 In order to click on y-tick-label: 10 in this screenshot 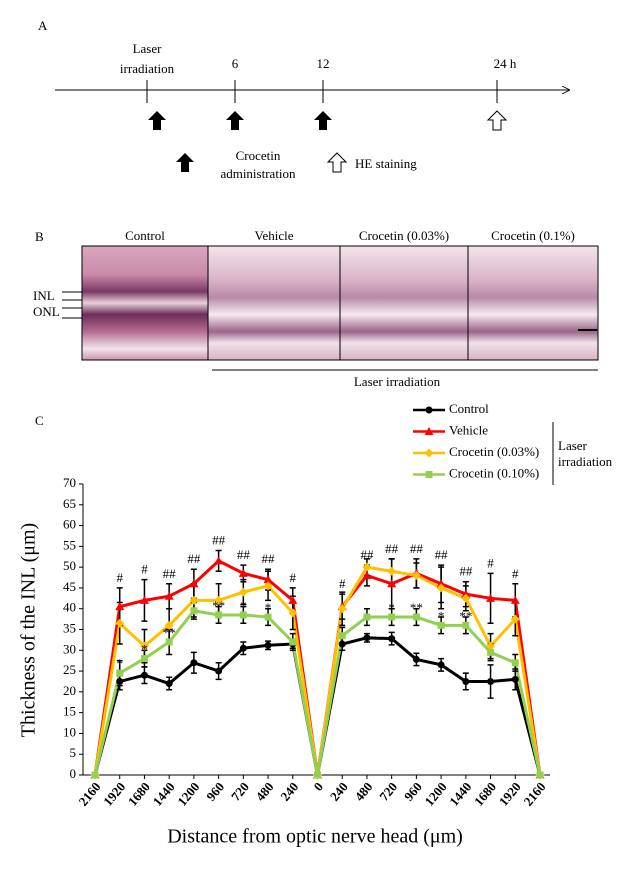, I will do `click(69, 731)`.